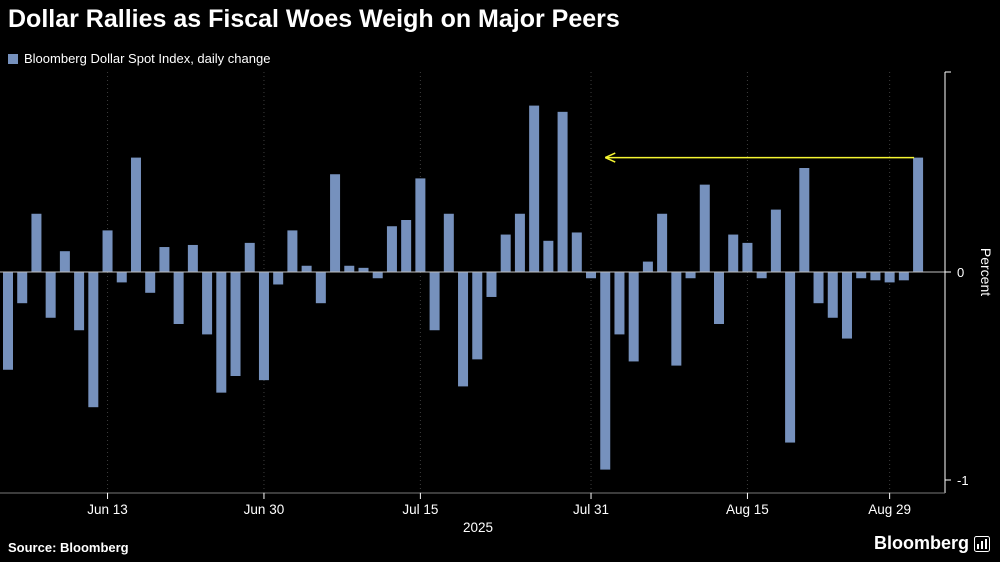 The height and width of the screenshot is (562, 1000). Describe the element at coordinates (986, 272) in the screenshot. I see `y-axis-title: Percent` at that location.